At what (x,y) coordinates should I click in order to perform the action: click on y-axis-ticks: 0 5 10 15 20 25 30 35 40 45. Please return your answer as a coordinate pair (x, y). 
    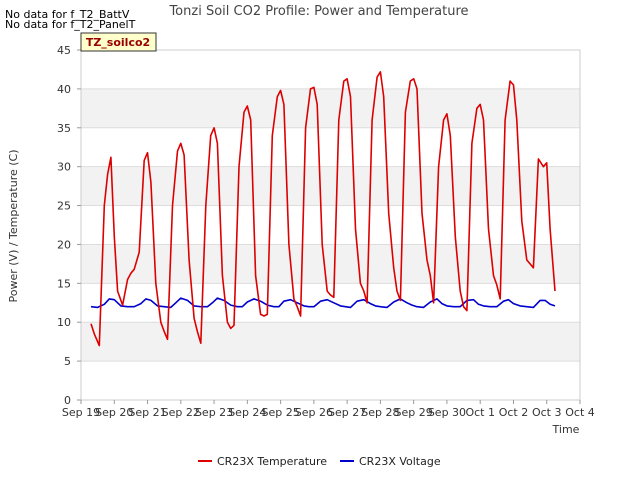
    Looking at the image, I should click on (69, 225).